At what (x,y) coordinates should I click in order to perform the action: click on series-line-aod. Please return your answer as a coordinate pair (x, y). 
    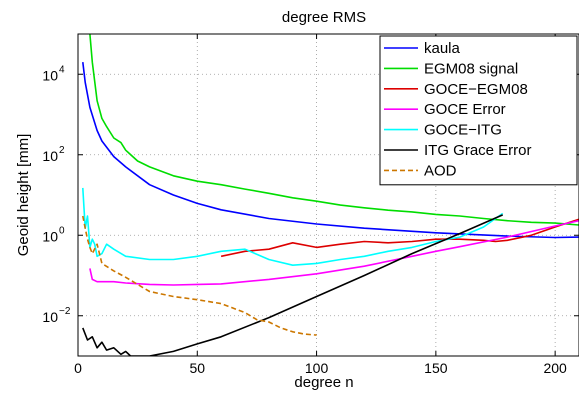
    Looking at the image, I should click on (199, 275).